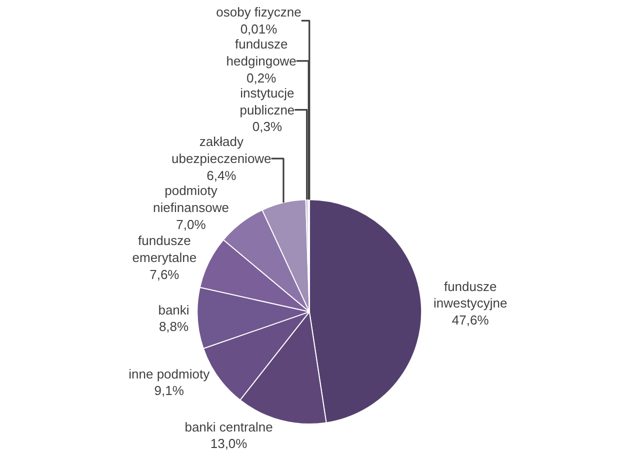 Image resolution: width=636 pixels, height=456 pixels. Describe the element at coordinates (221, 175) in the screenshot. I see `data-label: 6,4%` at that location.